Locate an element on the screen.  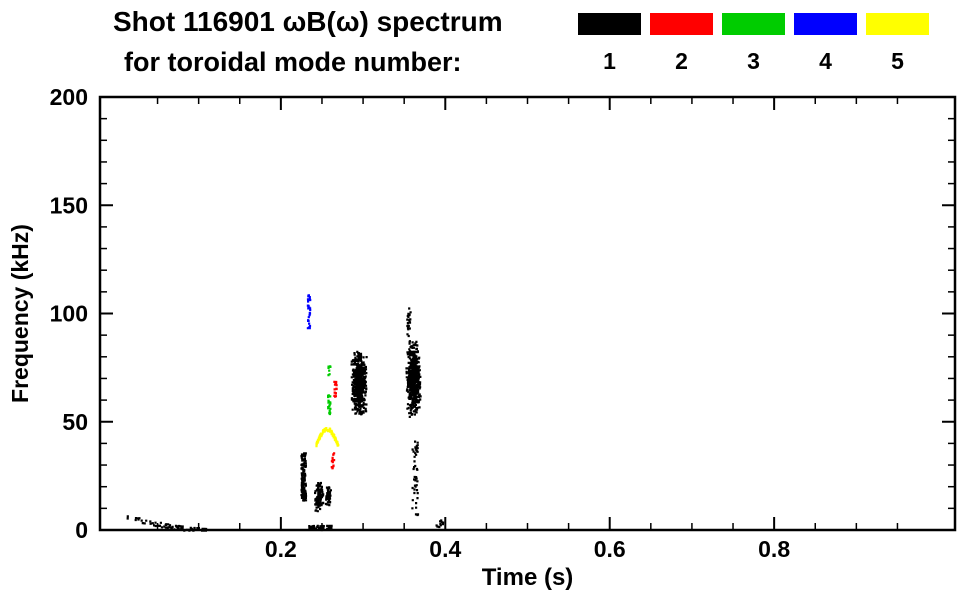
mode-legend: 1 2 3 4 5 is located at coordinates (753, 43).